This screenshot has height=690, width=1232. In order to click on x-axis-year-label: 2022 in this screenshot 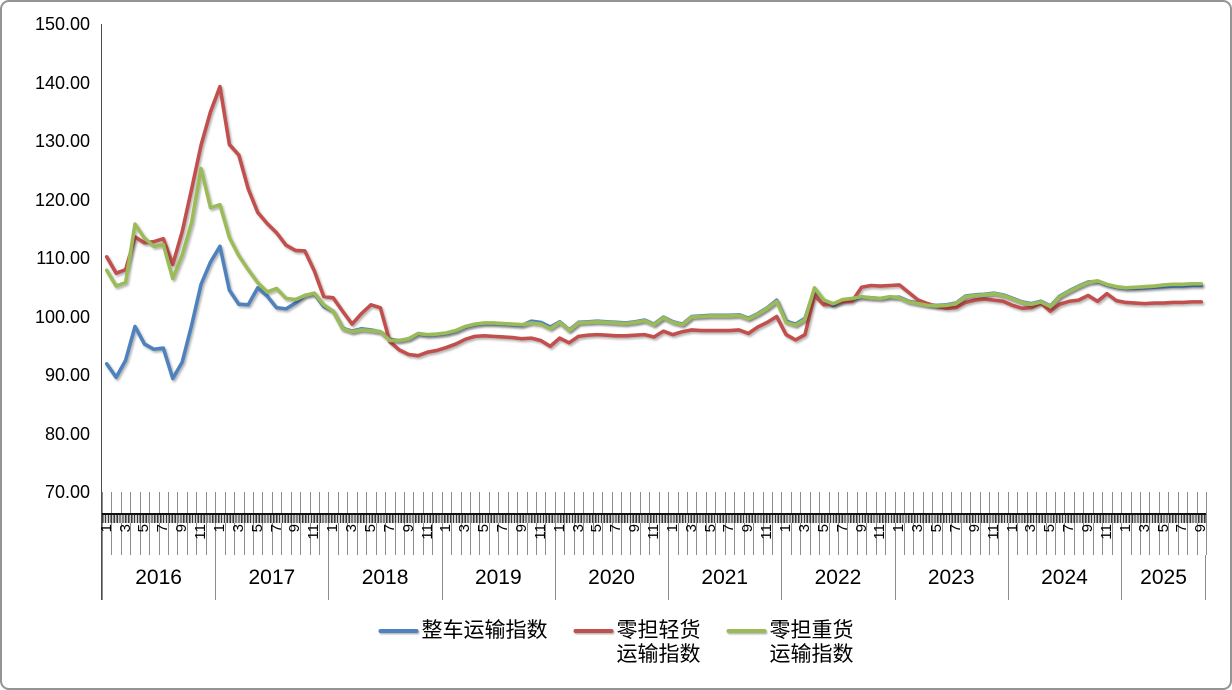, I will do `click(838, 577)`.